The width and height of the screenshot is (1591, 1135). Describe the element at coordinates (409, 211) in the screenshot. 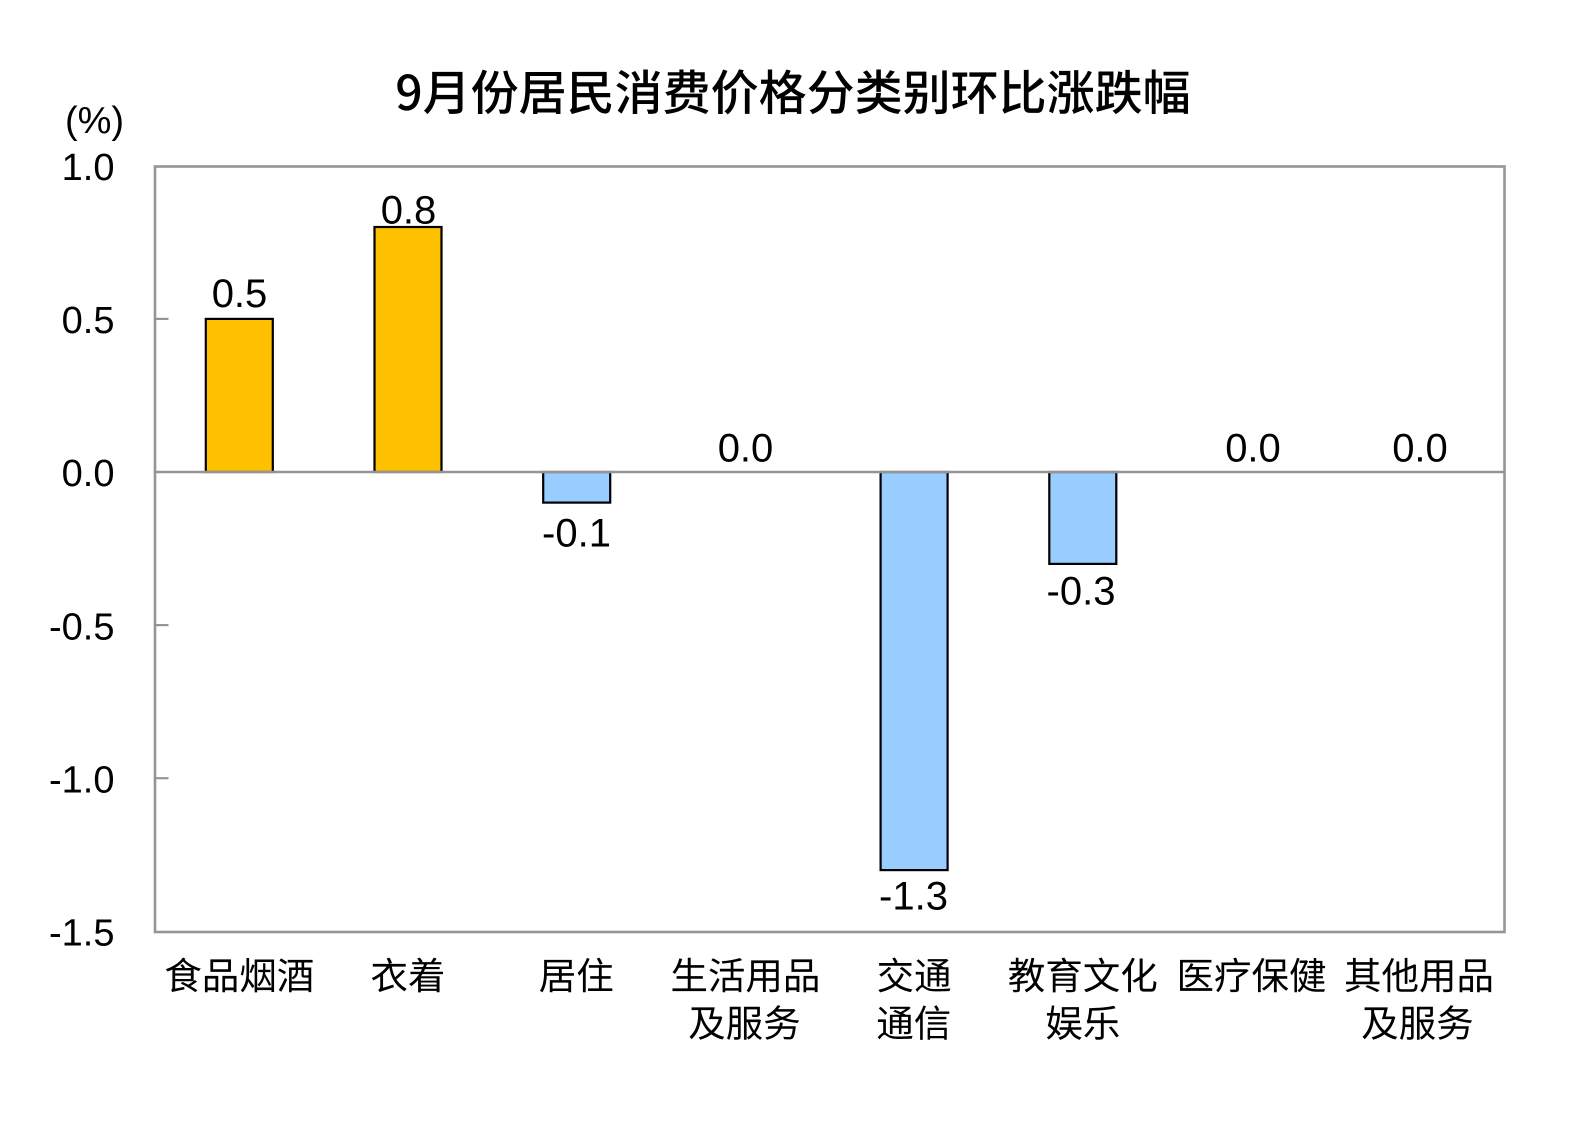

I see `svg-text: 0.8` at that location.